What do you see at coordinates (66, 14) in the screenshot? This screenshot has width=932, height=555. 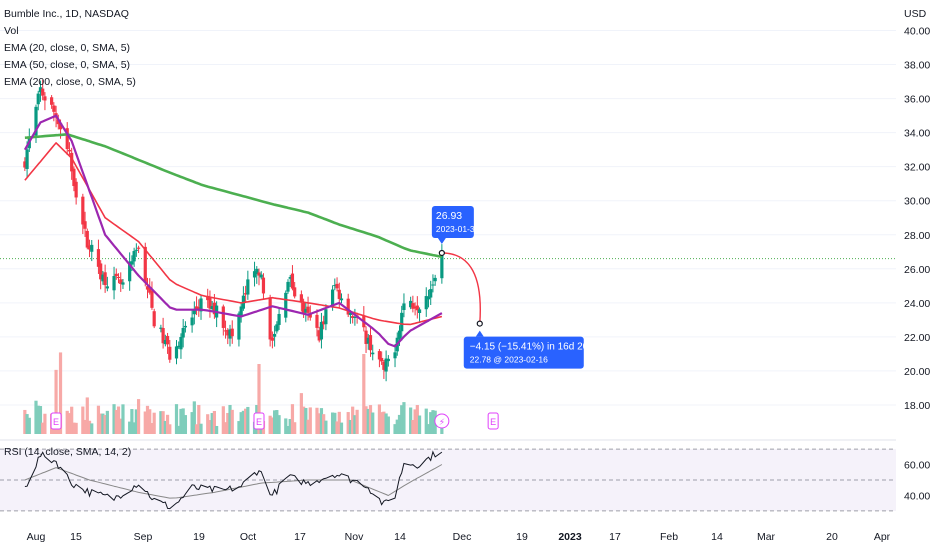 I see `symbol-title: Bumble Inc., 1D, NASDAQ` at bounding box center [66, 14].